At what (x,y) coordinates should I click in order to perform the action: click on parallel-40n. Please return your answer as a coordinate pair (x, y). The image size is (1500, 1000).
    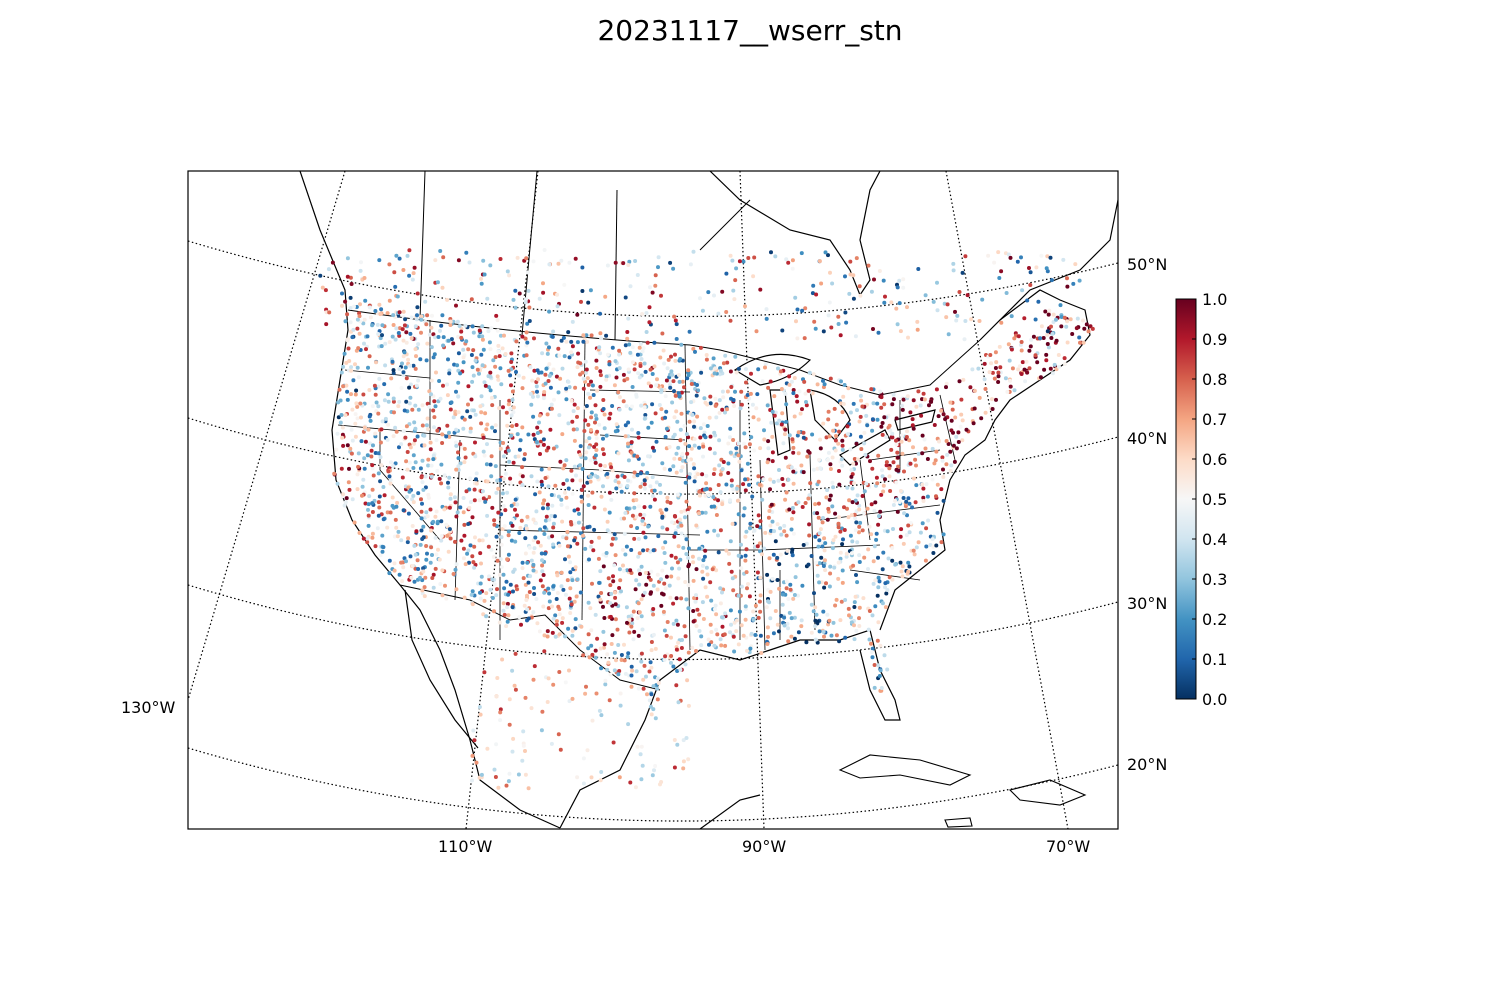
    Looking at the image, I should click on (653, 456).